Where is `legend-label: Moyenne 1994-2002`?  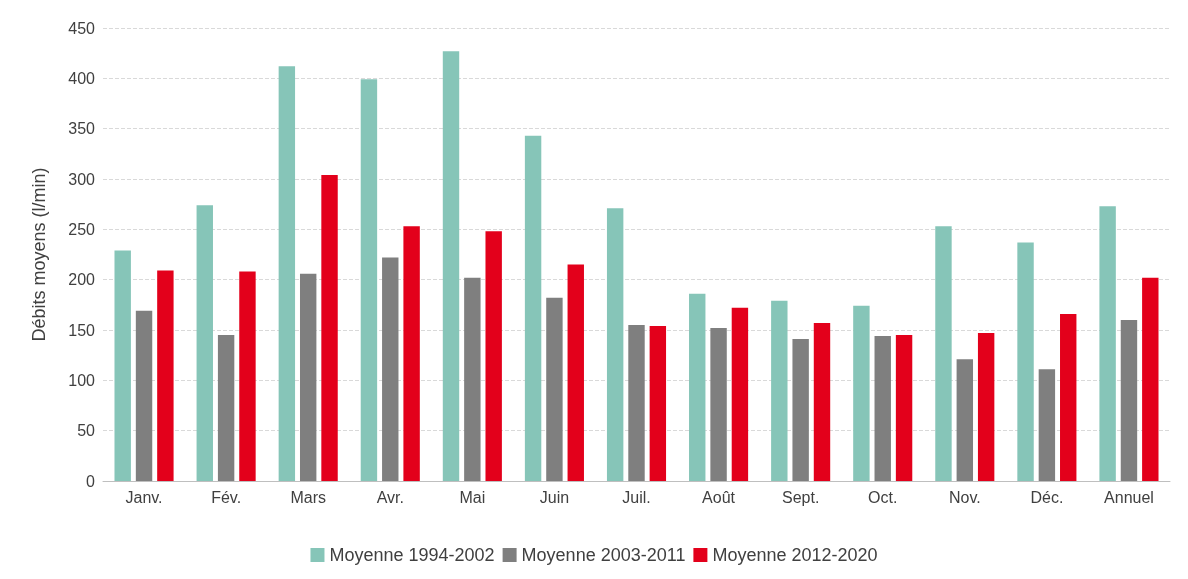
legend-label: Moyenne 1994-2002 is located at coordinates (412, 555).